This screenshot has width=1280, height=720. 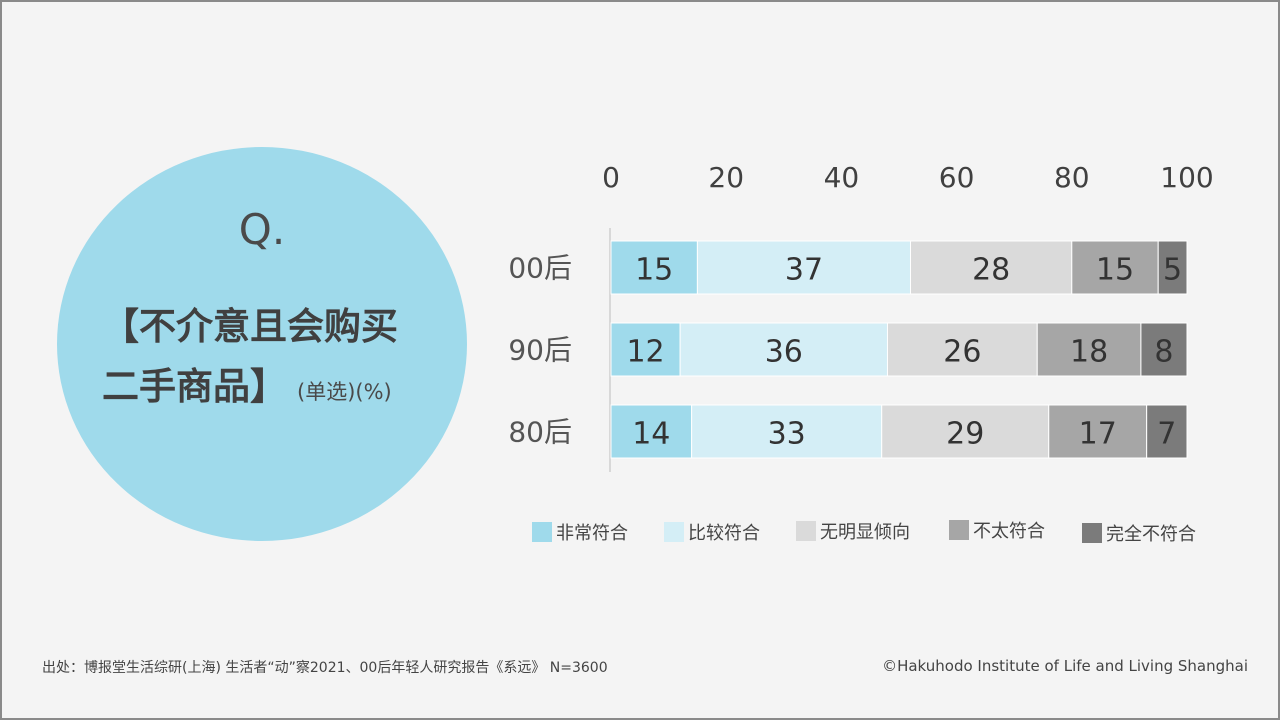 What do you see at coordinates (726, 177) in the screenshot?
I see `x-tick-label: 20` at bounding box center [726, 177].